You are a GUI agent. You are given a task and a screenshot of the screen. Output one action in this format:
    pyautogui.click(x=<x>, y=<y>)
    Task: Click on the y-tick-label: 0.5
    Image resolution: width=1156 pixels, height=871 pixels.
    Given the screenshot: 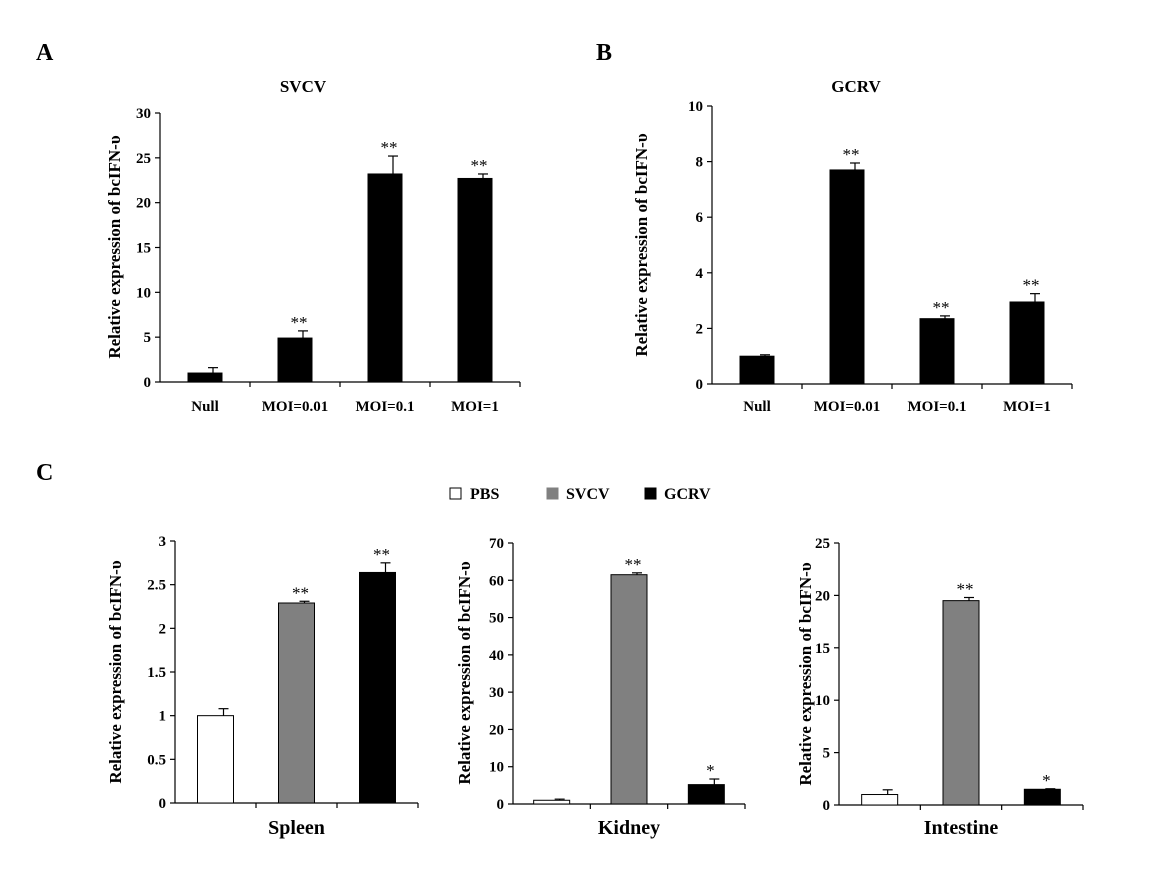 What is the action you would take?
    pyautogui.click(x=156, y=760)
    